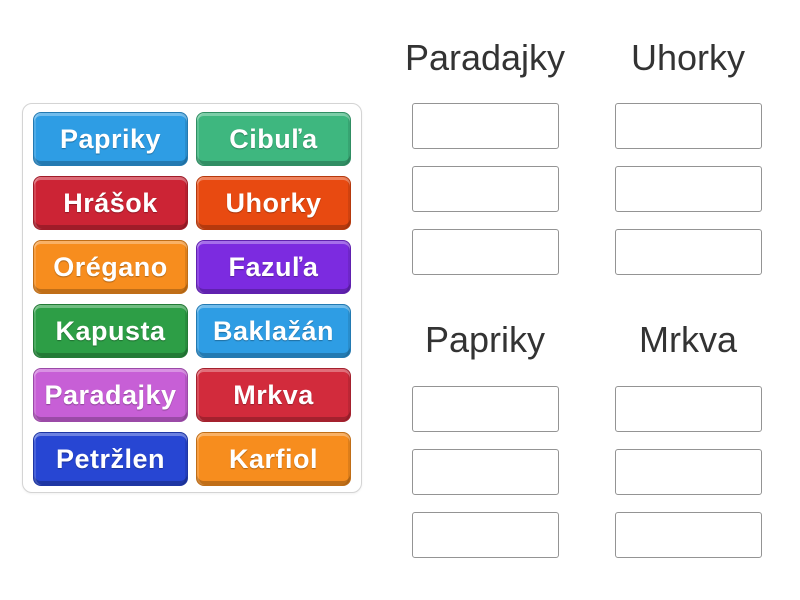 The height and width of the screenshot is (600, 800). I want to click on group-title-paradajky: Paradajky, so click(485, 57).